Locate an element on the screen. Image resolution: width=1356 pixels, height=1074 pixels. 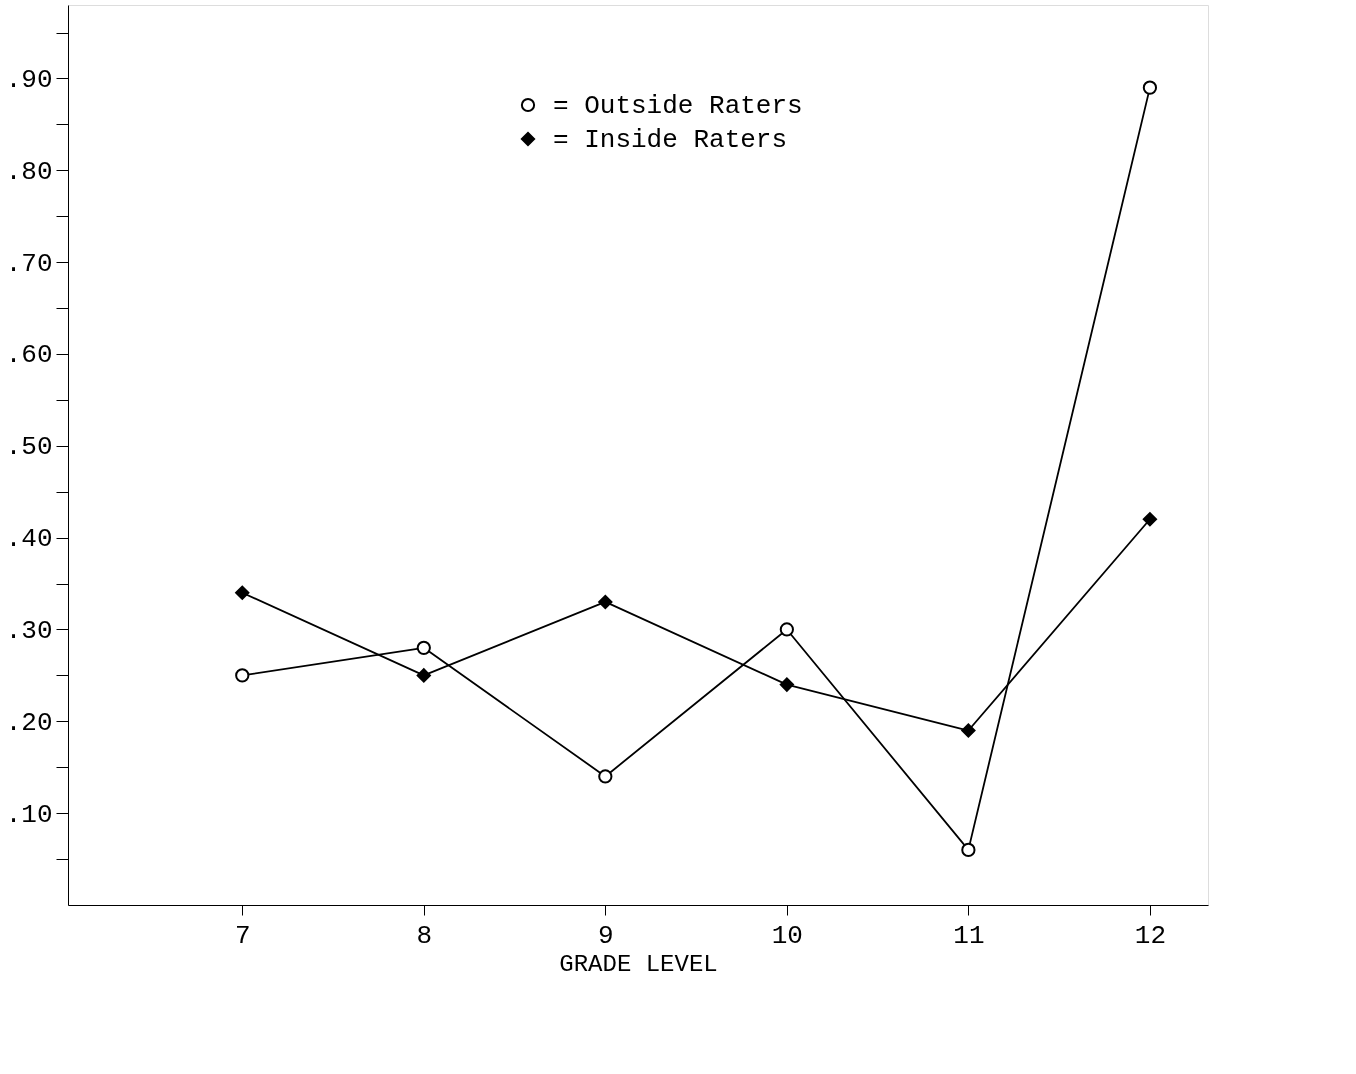
x-tick-label: 7 is located at coordinates (242, 935).